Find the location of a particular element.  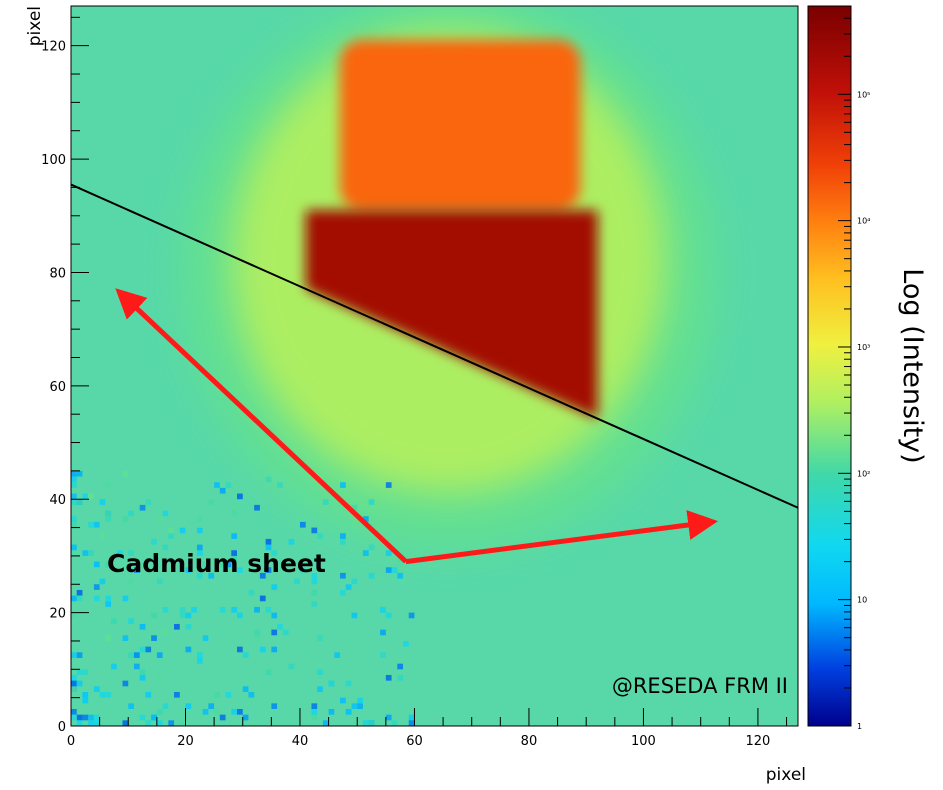

x-tick-label: 20 is located at coordinates (185, 741).